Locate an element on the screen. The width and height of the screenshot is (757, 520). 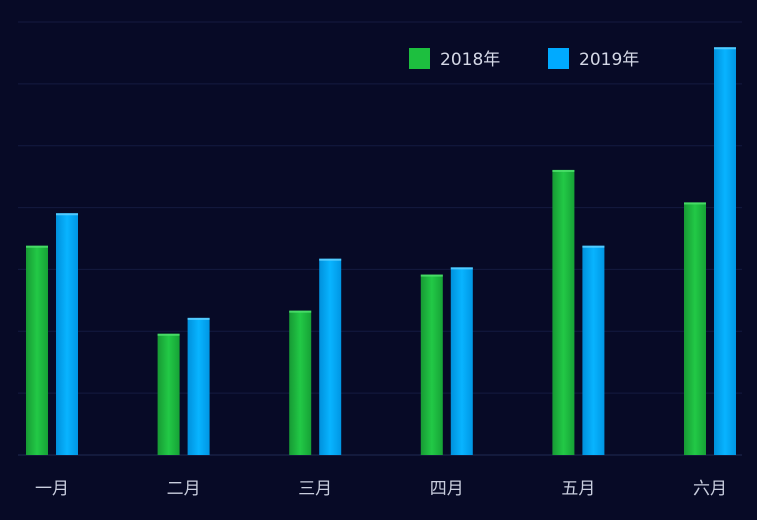
x-tick-label: 二月 is located at coordinates (184, 489).